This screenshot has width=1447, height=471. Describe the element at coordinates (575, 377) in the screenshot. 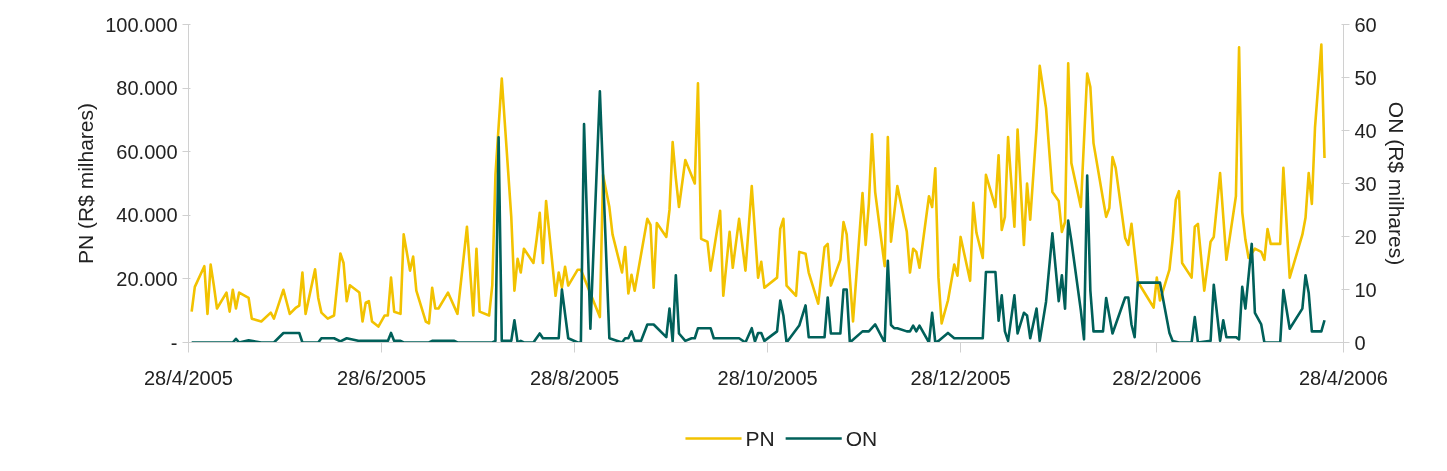

I see `x-tick-label: 28/8/2005` at that location.